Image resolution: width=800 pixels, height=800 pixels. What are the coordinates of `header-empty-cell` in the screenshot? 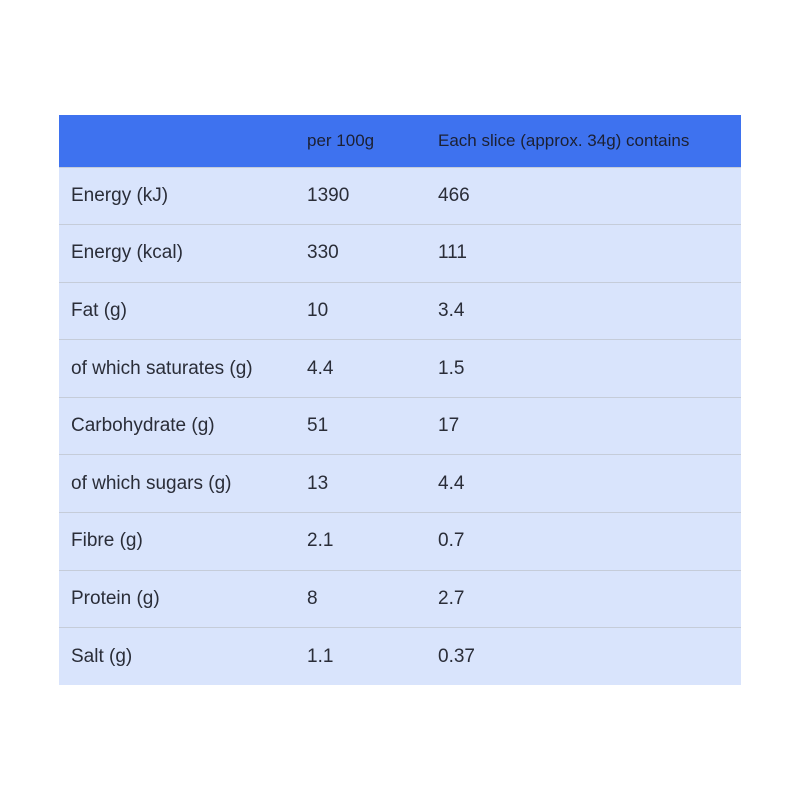 It's located at (177, 141).